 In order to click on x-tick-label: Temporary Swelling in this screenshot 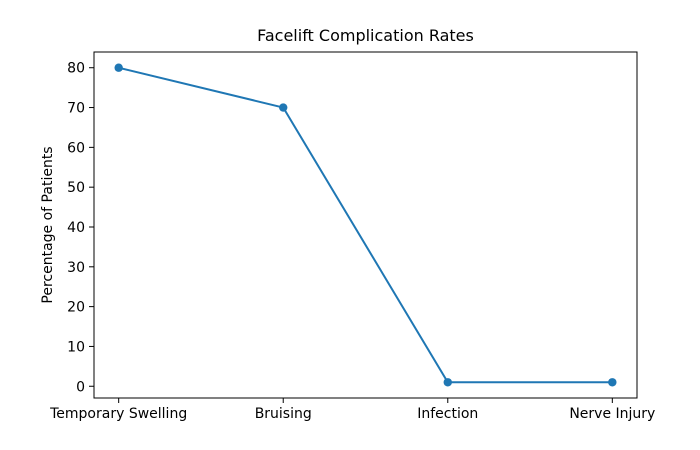, I will do `click(118, 414)`.